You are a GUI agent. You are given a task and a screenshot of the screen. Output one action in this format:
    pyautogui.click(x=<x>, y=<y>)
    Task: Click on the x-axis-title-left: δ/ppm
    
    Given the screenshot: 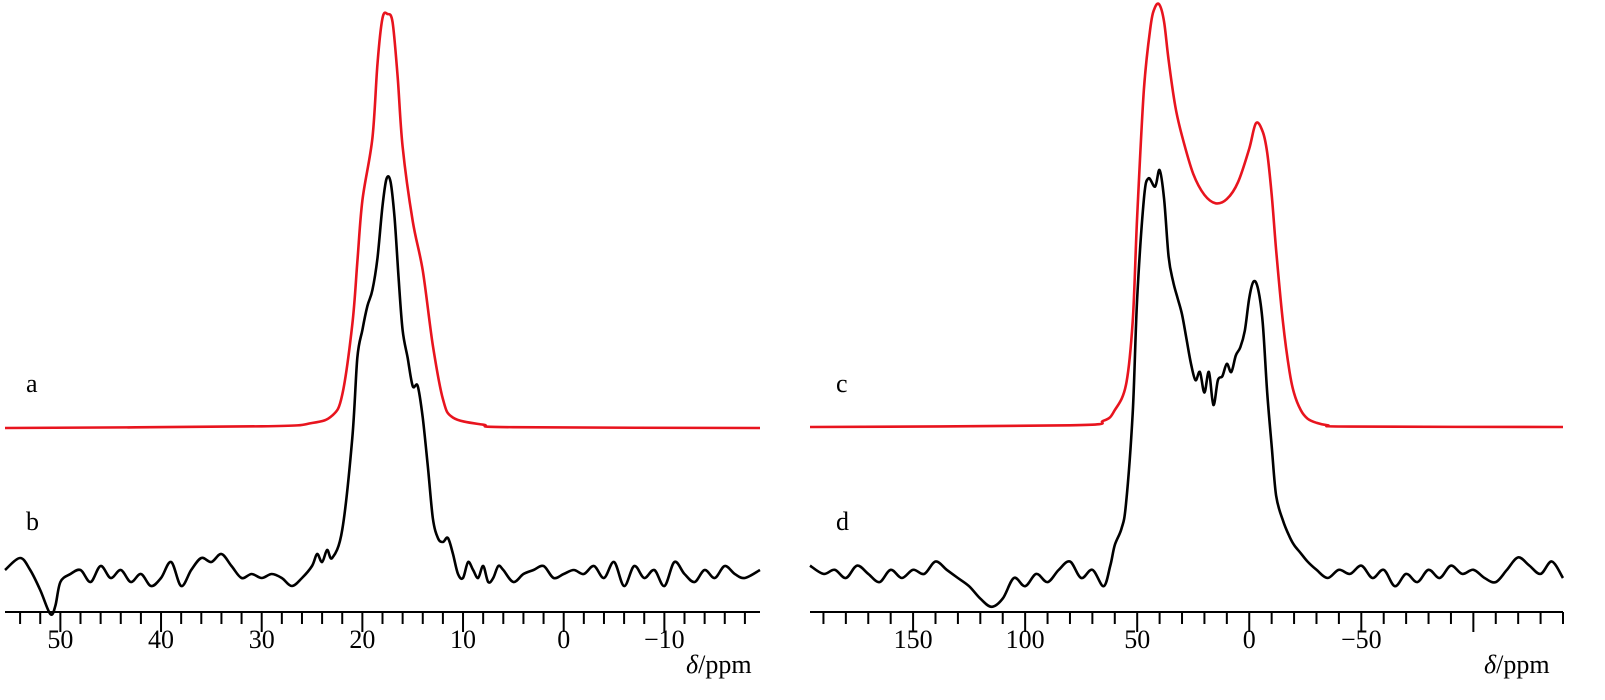 What is the action you would take?
    pyautogui.click(x=719, y=664)
    